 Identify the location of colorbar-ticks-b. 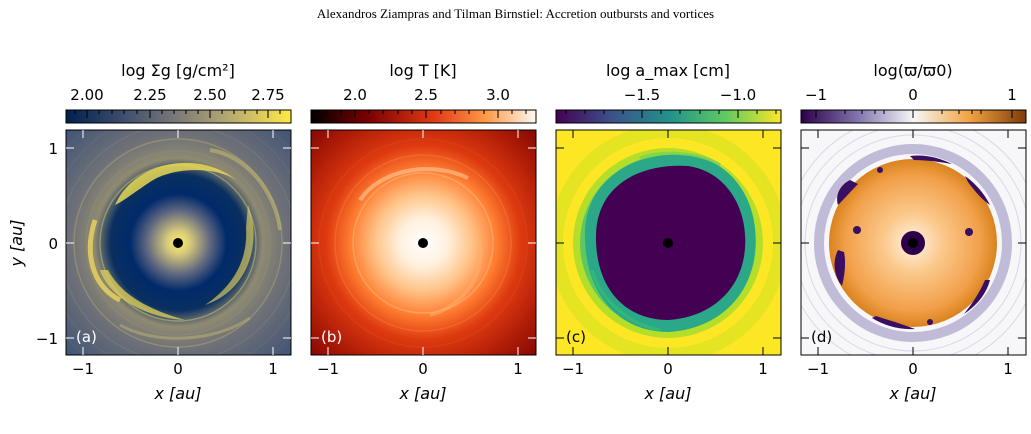
(426, 114).